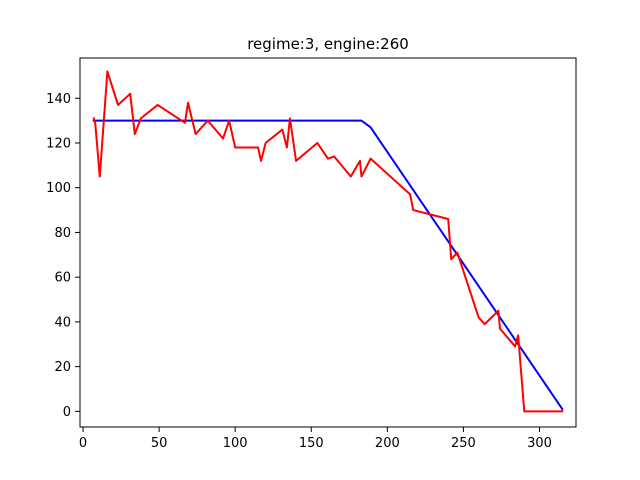 Image resolution: width=640 pixels, height=480 pixels. What do you see at coordinates (62, 278) in the screenshot?
I see `y-tick-label: 60` at bounding box center [62, 278].